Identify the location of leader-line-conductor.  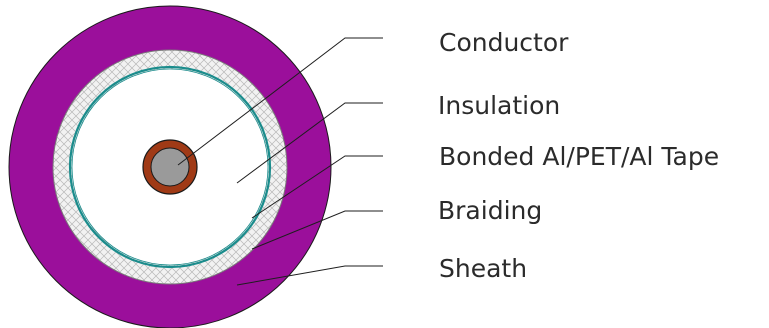
(280, 101).